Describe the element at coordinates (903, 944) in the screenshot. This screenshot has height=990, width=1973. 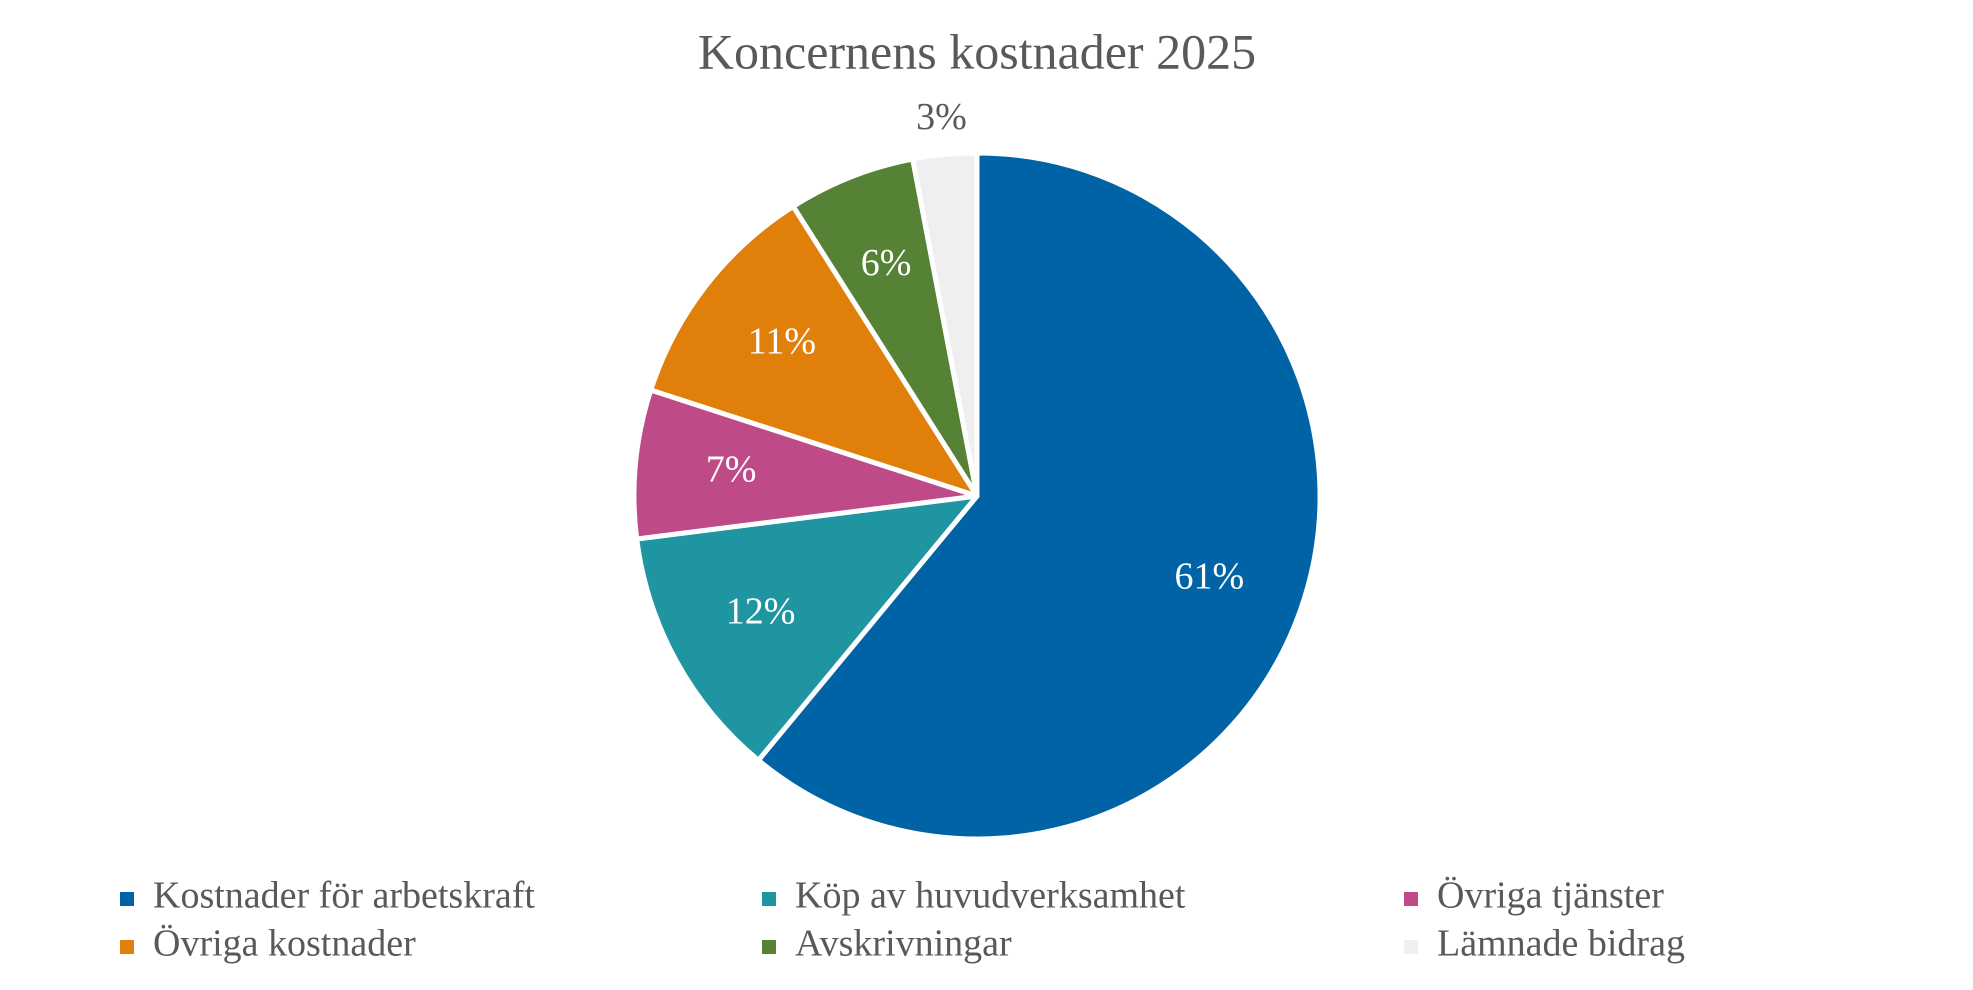
I see `legend-label: Avskrivningar` at that location.